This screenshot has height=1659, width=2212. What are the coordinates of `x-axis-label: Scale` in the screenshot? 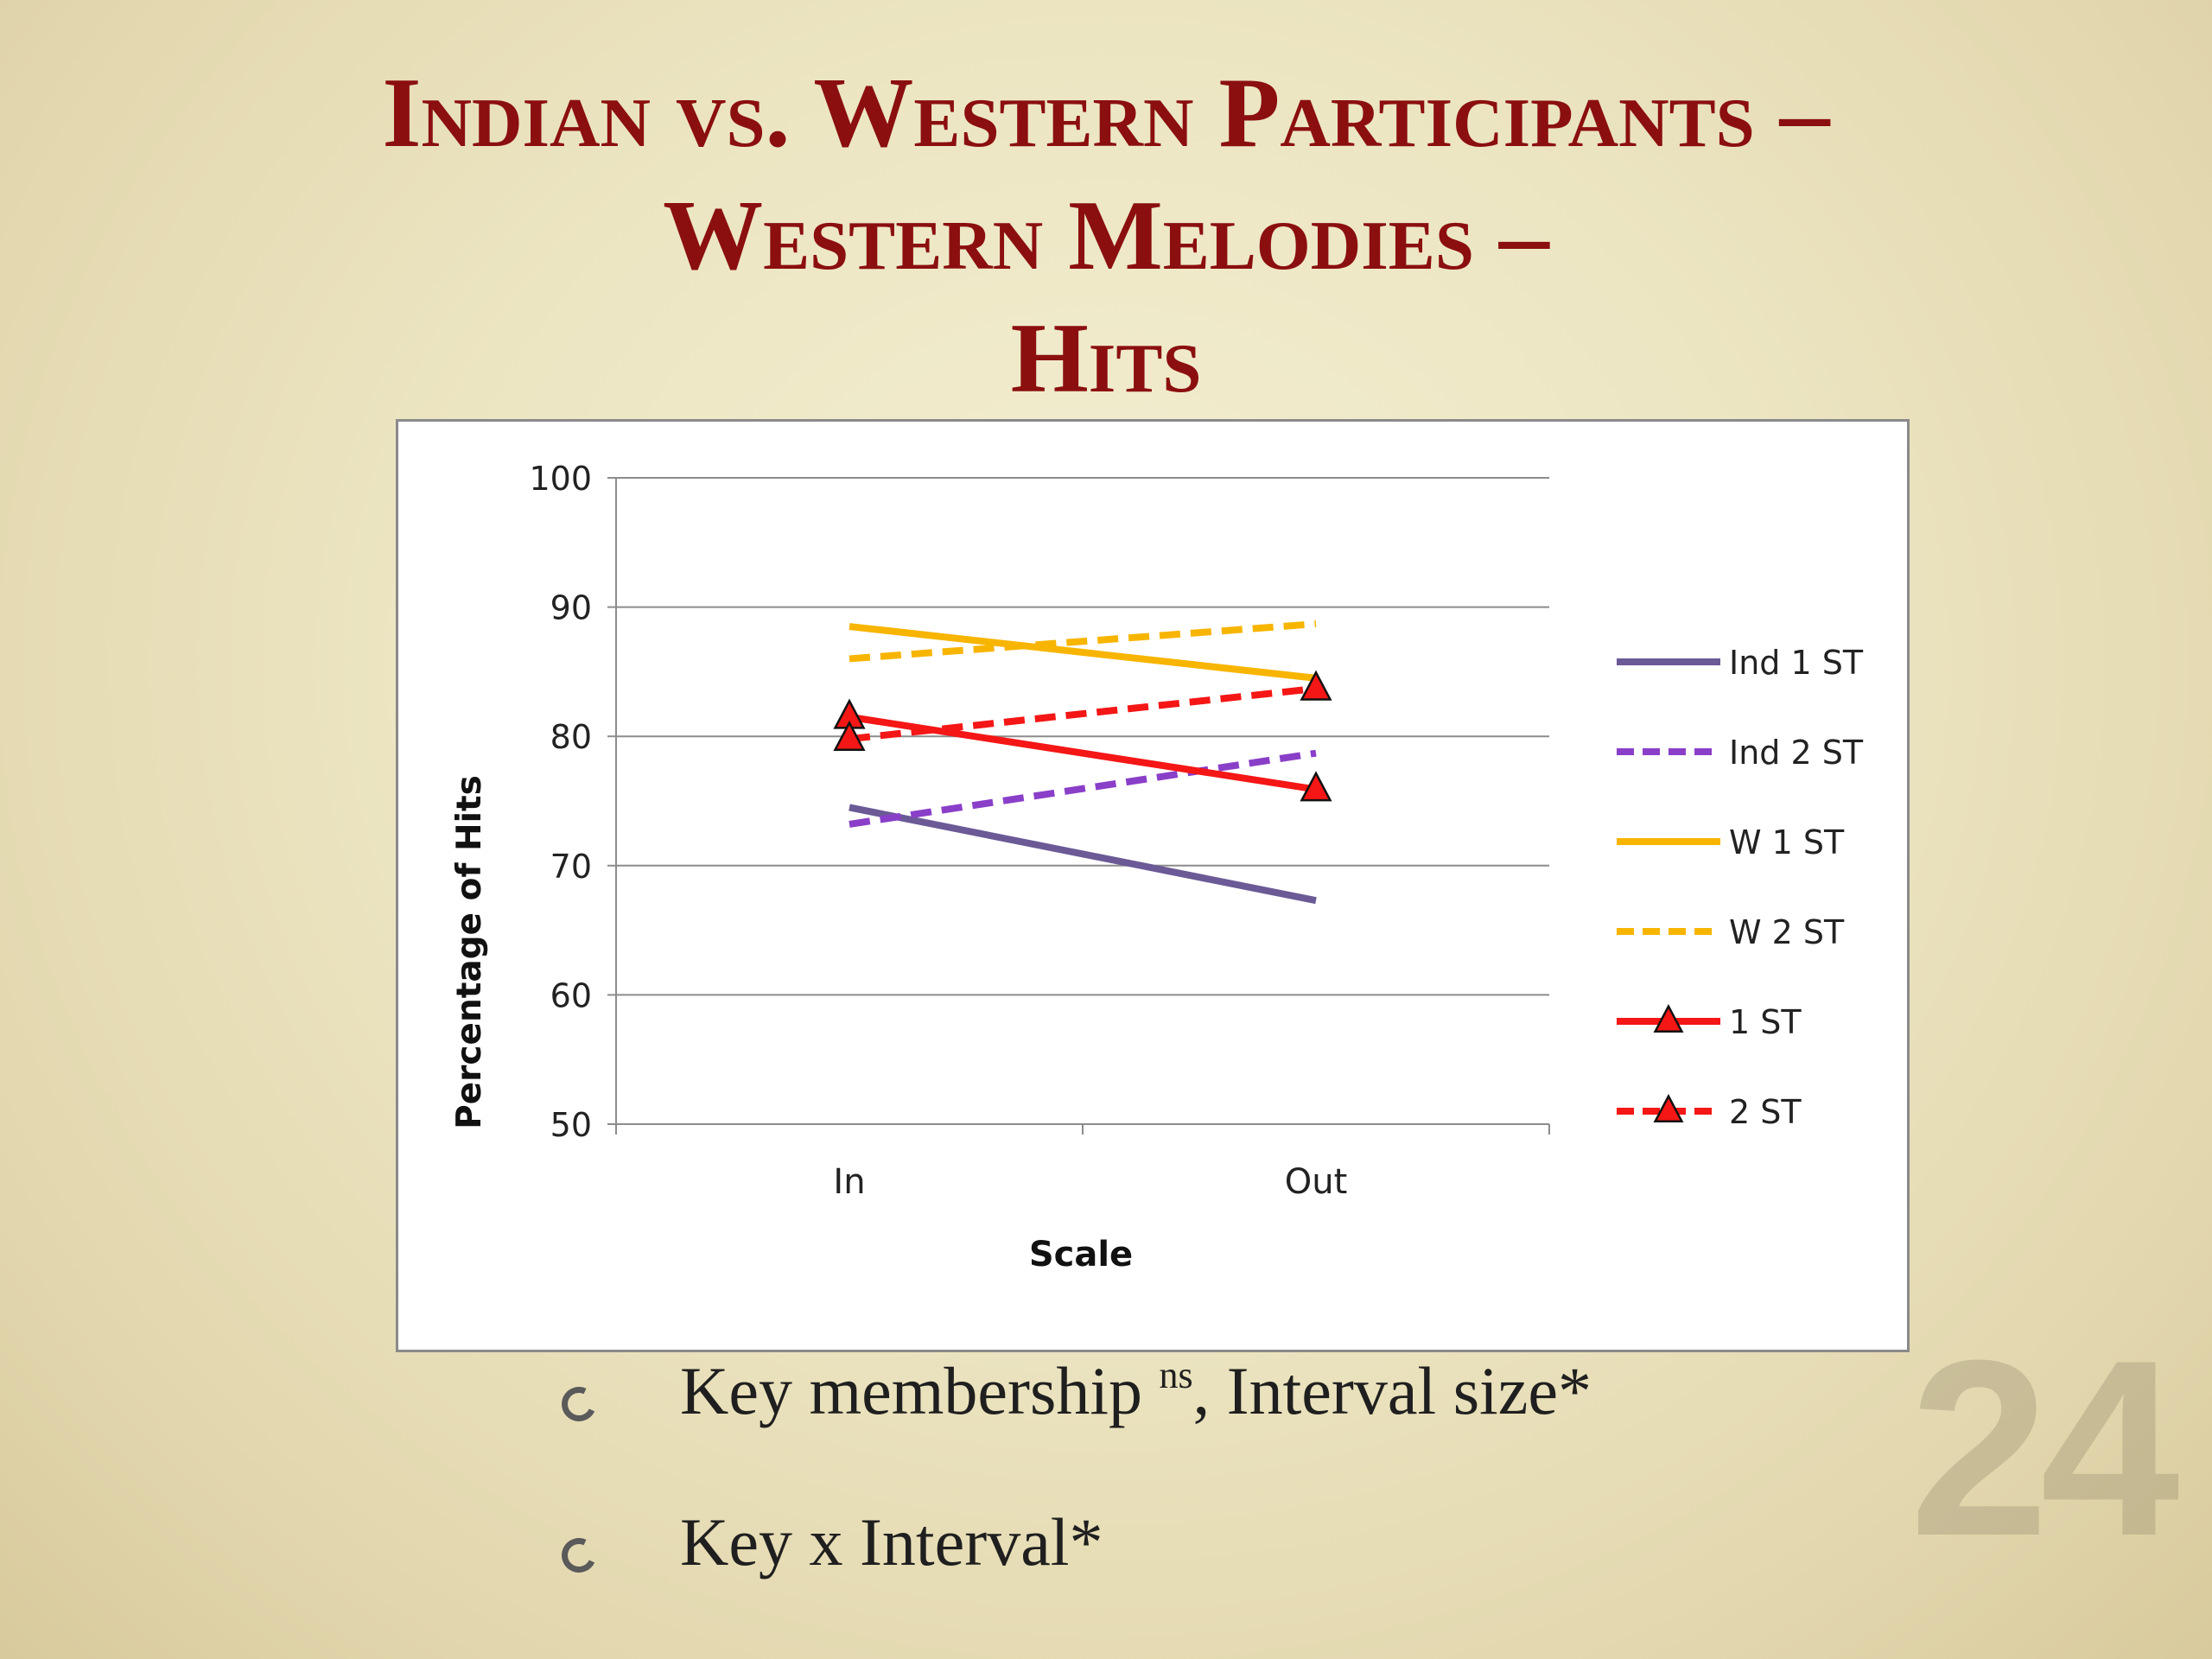 It's located at (1081, 1254).